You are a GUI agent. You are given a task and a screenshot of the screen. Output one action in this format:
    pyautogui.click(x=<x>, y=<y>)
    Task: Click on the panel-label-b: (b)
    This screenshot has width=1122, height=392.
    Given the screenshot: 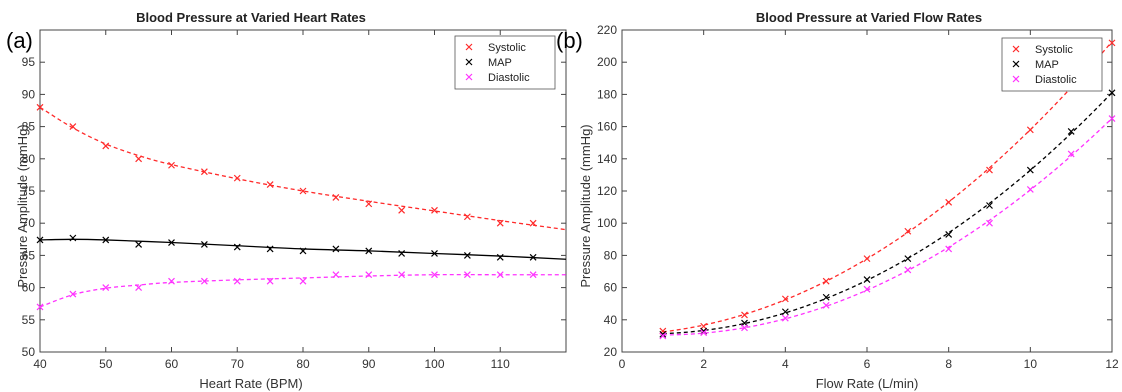 What is the action you would take?
    pyautogui.click(x=569, y=40)
    